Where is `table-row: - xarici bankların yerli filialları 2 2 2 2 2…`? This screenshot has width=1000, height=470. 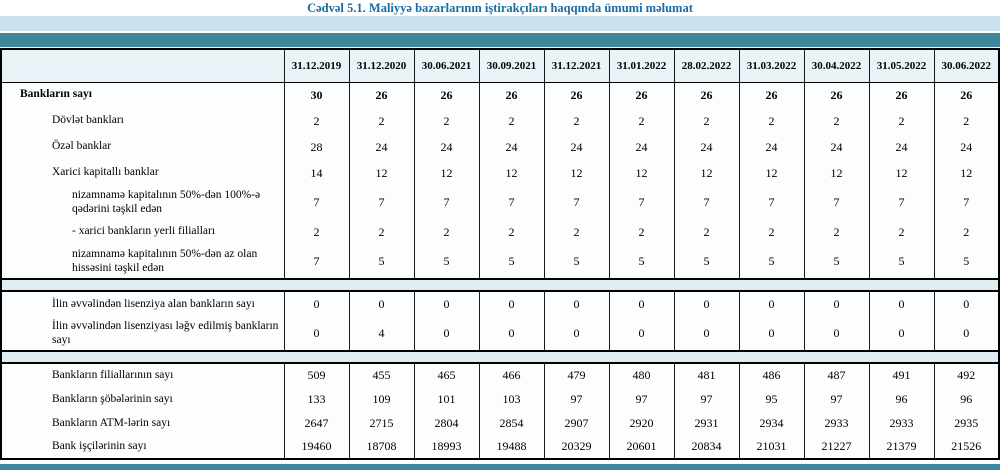 table-row: - xarici bankların yerli filialları 2 2 2 2 2… is located at coordinates (500, 232).